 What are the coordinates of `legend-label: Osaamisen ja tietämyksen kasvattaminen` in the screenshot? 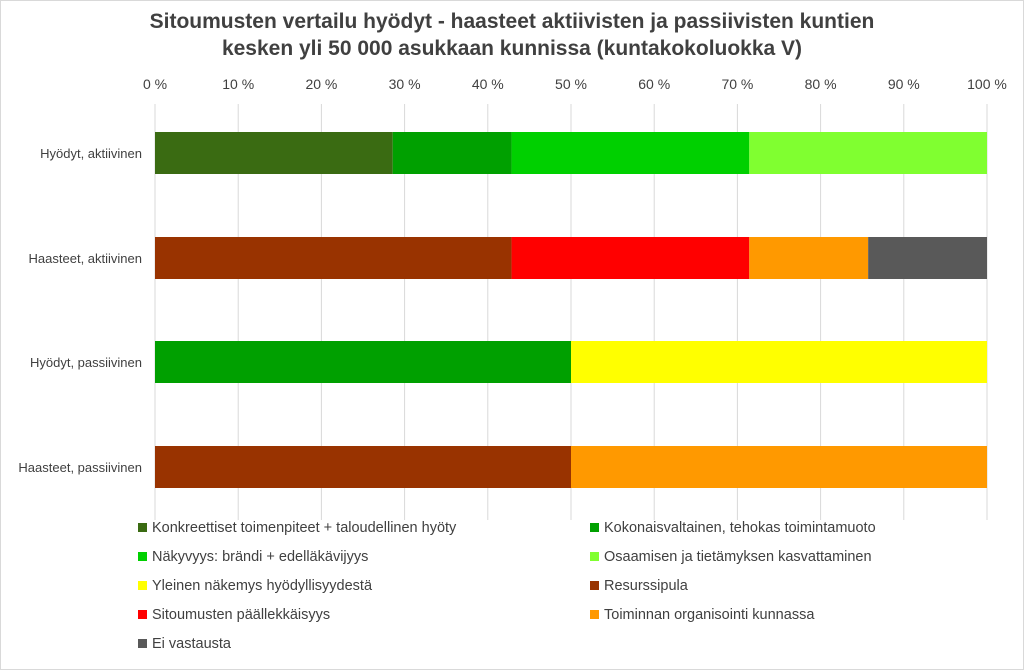 It's located at (738, 556).